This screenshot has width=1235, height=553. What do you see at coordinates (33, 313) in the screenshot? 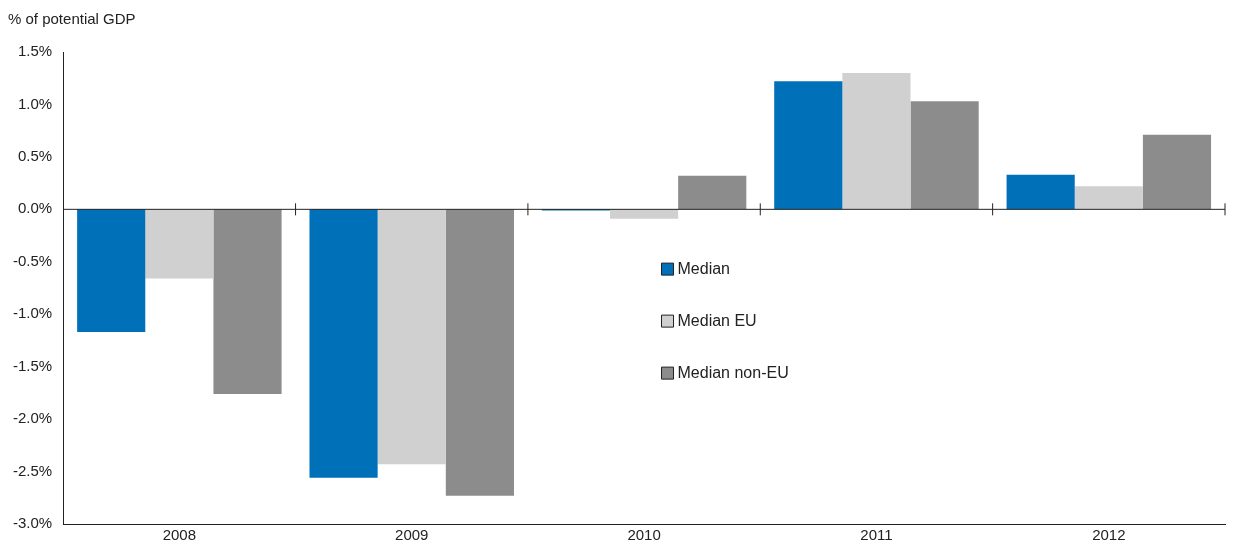
I see `y-tick-label: -1.0%` at bounding box center [33, 313].